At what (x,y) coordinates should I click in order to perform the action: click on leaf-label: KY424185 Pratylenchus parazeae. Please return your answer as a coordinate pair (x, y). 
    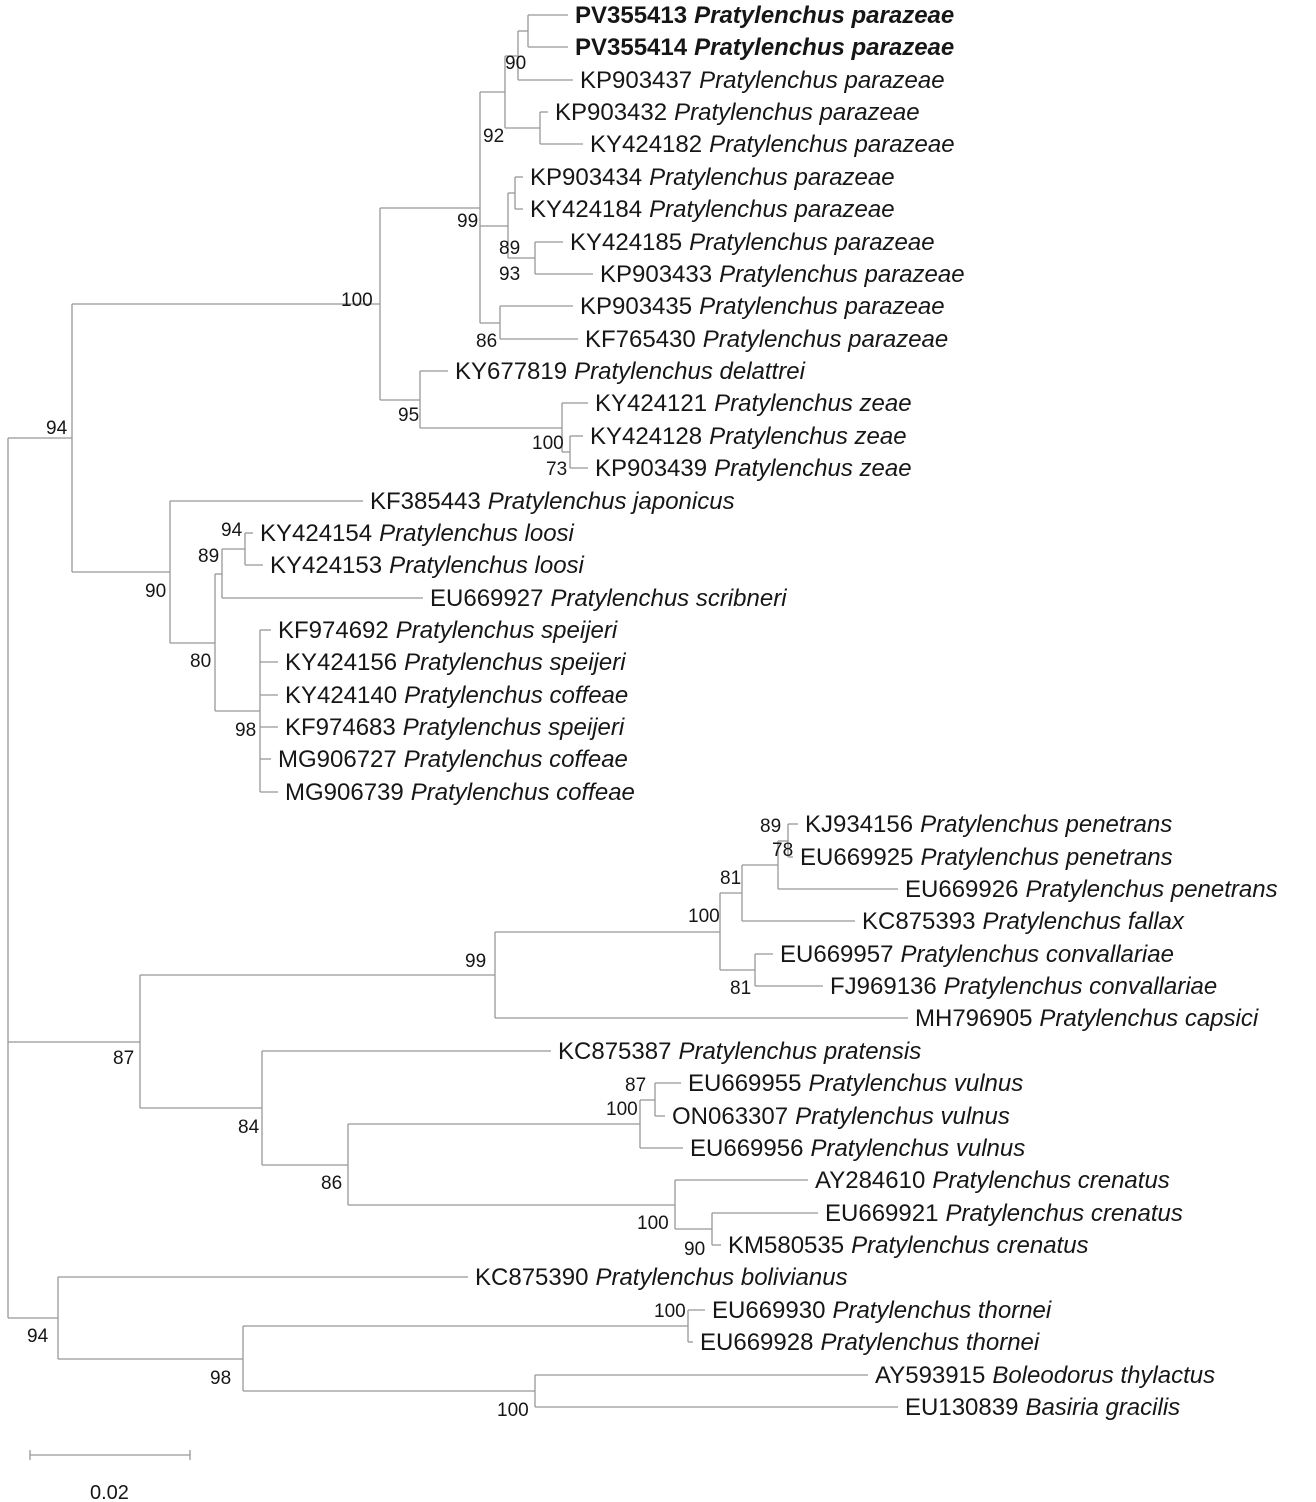
    Looking at the image, I should click on (752, 242).